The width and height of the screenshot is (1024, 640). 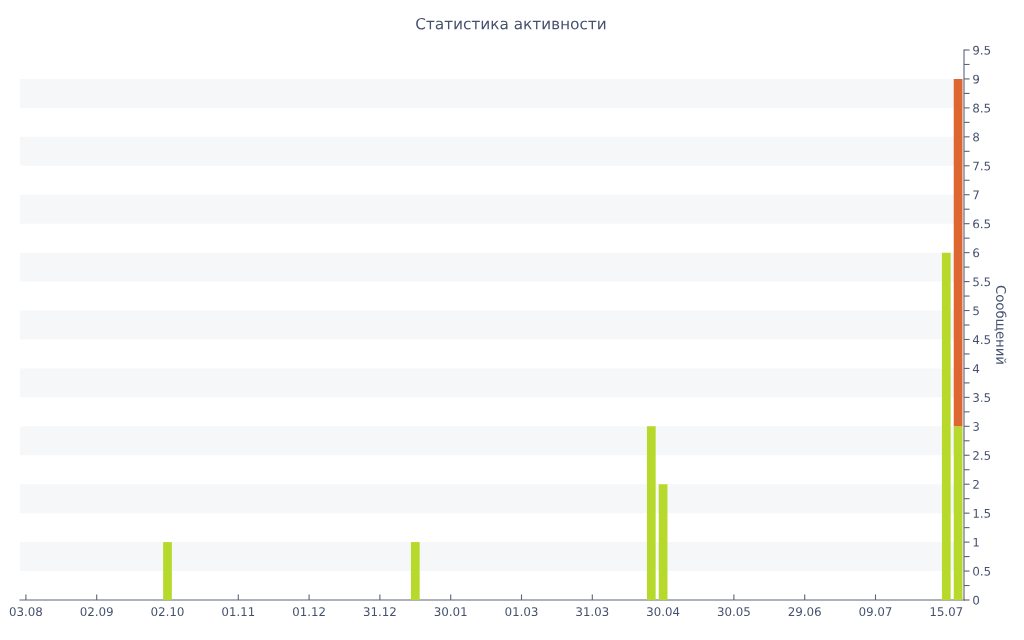 What do you see at coordinates (663, 612) in the screenshot?
I see `x-tick-label: 30.04` at bounding box center [663, 612].